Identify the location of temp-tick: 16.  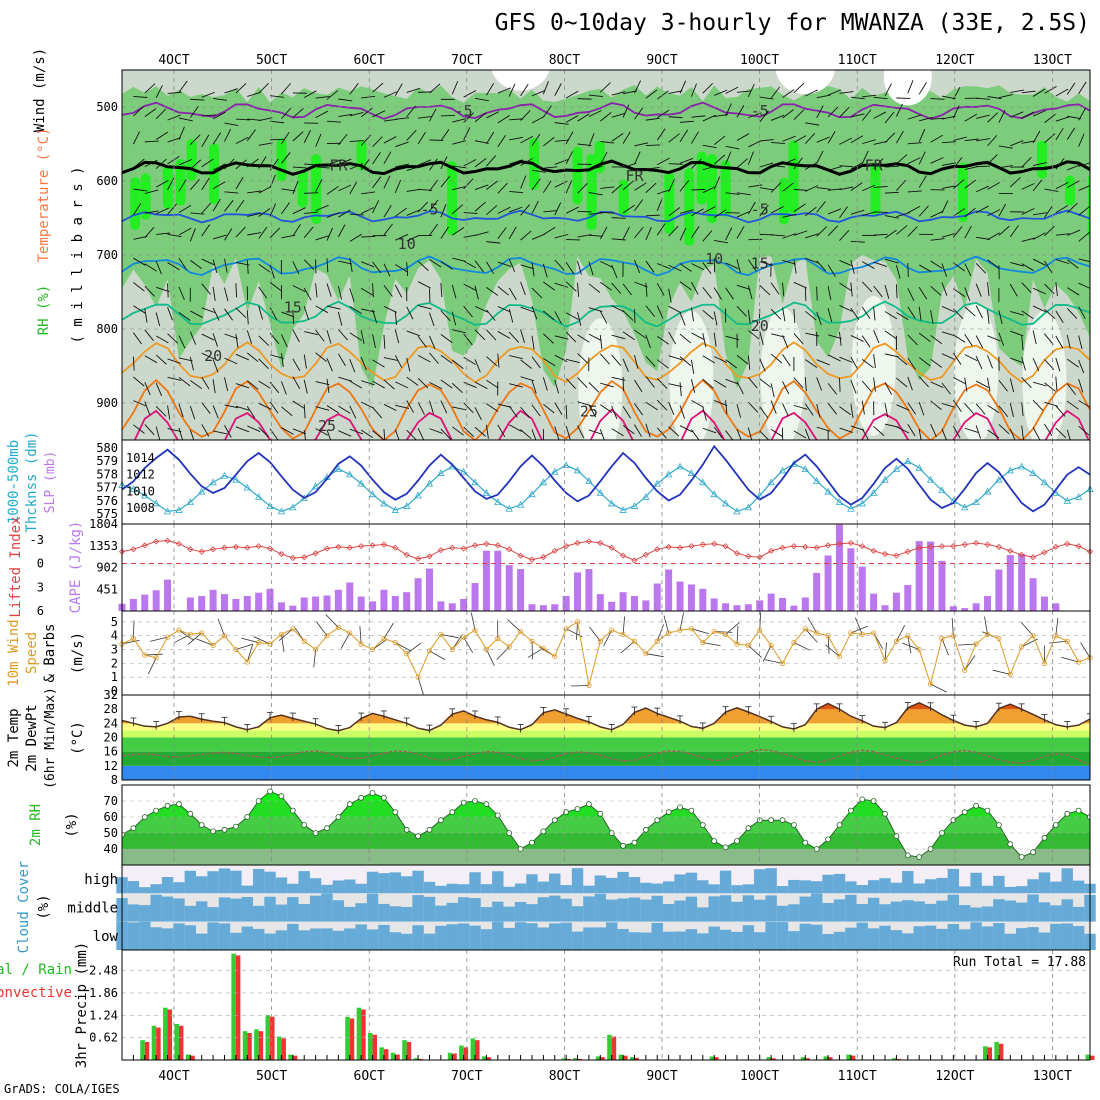
(111, 752).